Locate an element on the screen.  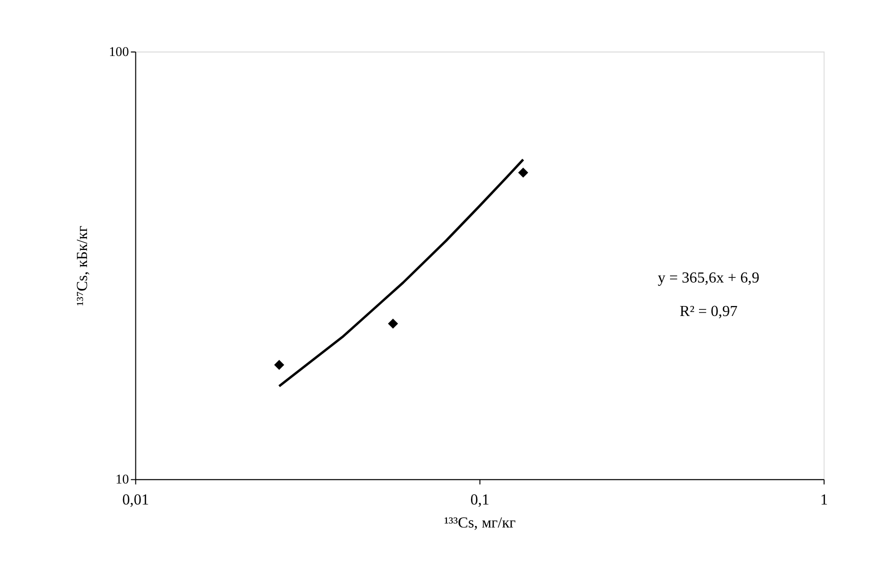
y-tick-label: 10 is located at coordinates (123, 478).